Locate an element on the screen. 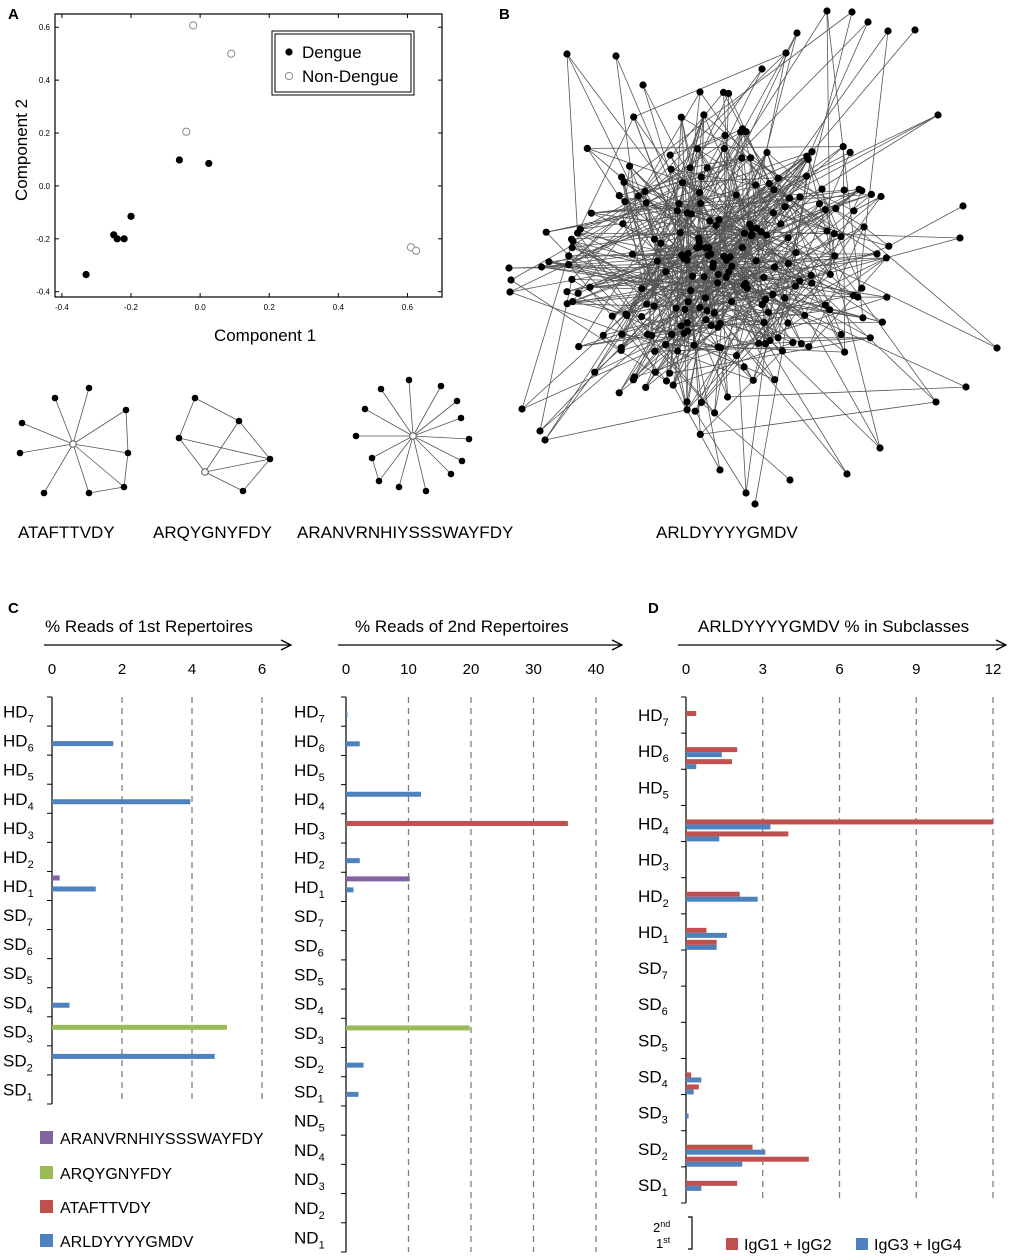 This screenshot has height=1258, width=1012. bracket-first-suffix: st is located at coordinates (667, 1240).